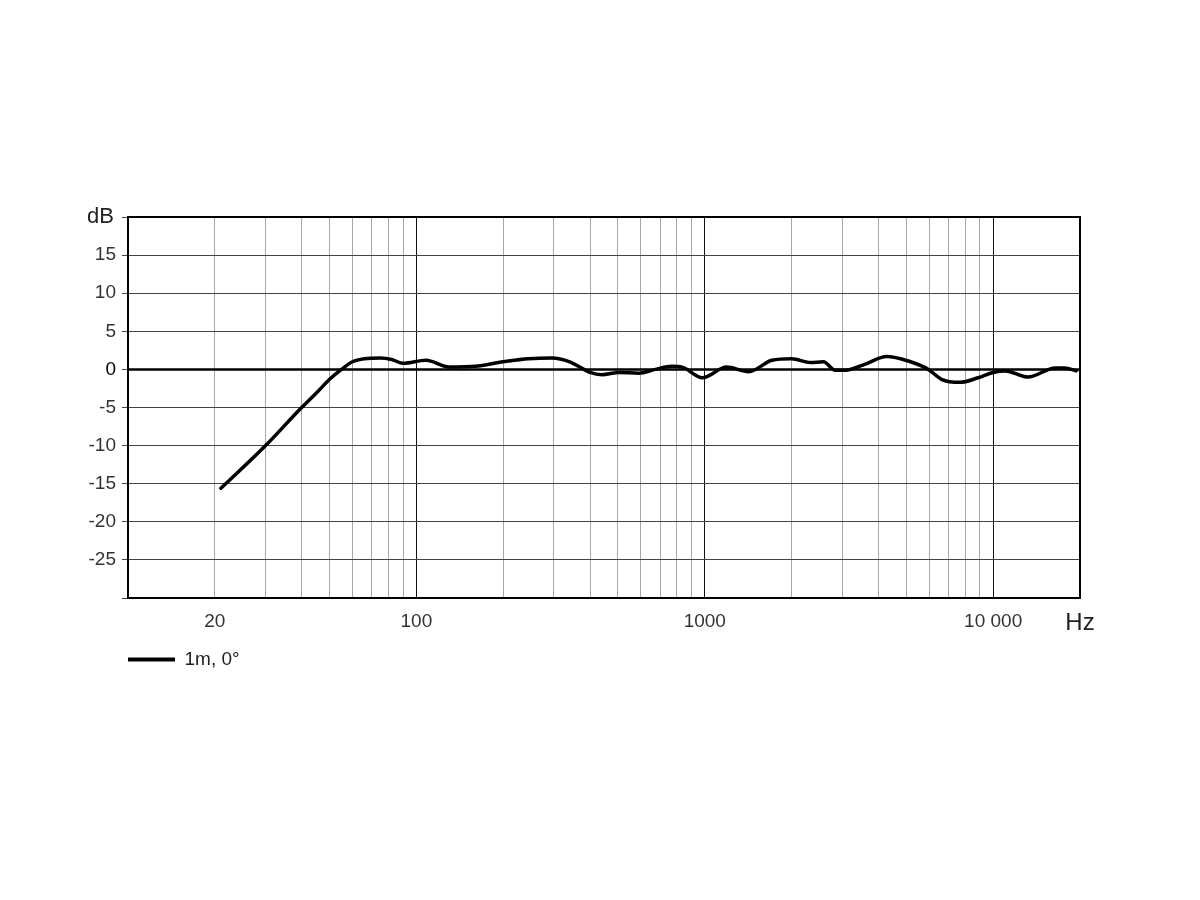 The image size is (1200, 900). I want to click on x-tick-label: 100, so click(416, 620).